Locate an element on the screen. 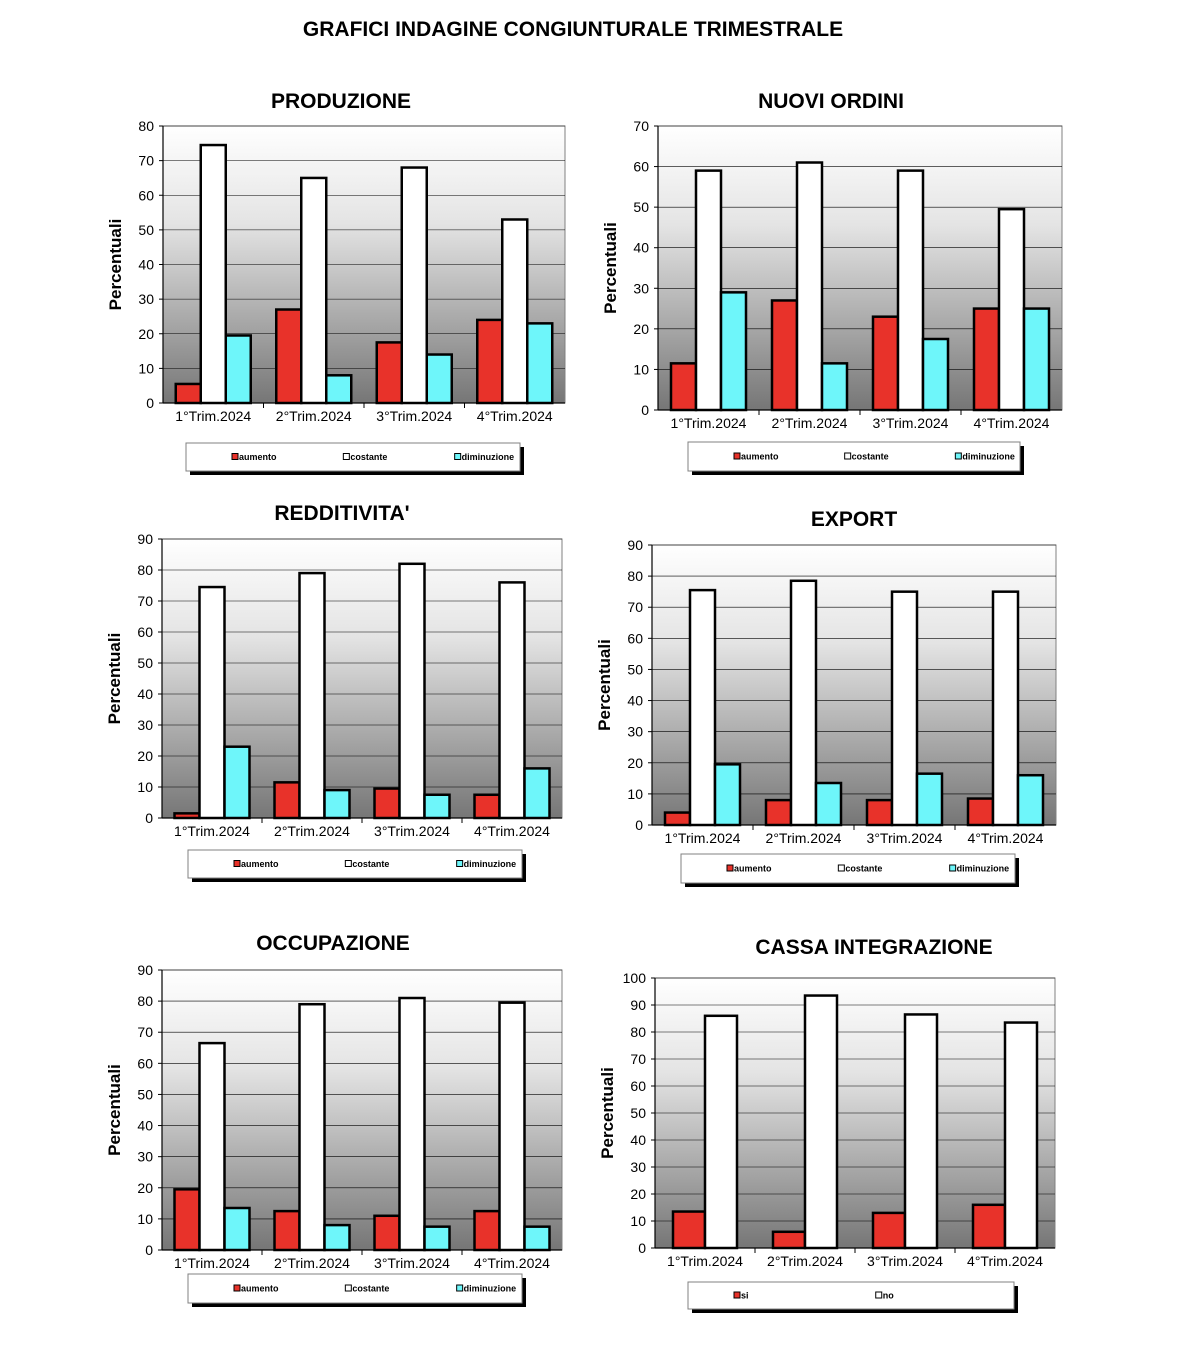 The image size is (1186, 1366). y-tick-label: 60 is located at coordinates (146, 195).